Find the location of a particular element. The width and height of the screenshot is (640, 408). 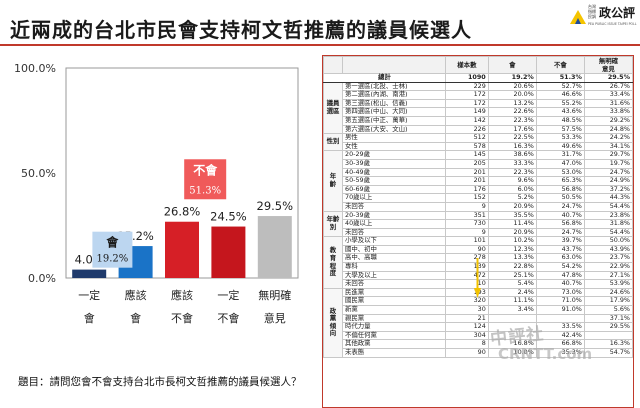

table-cell: 未回答 is located at coordinates (394, 206).